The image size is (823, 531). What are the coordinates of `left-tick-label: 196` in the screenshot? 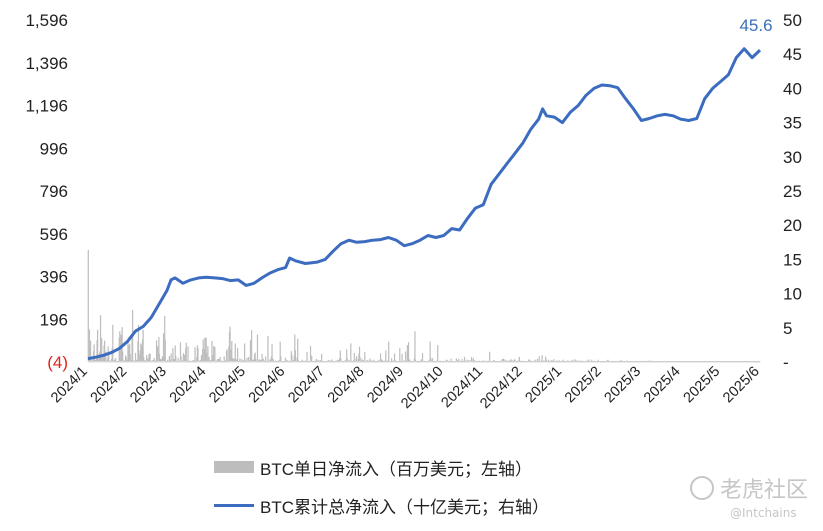 It's located at (54, 319).